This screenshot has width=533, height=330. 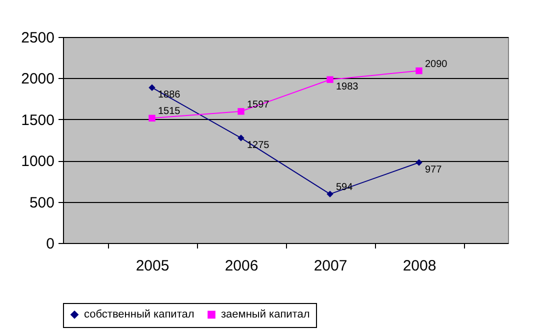 What do you see at coordinates (169, 112) in the screenshot?
I see `data-label: 1515` at bounding box center [169, 112].